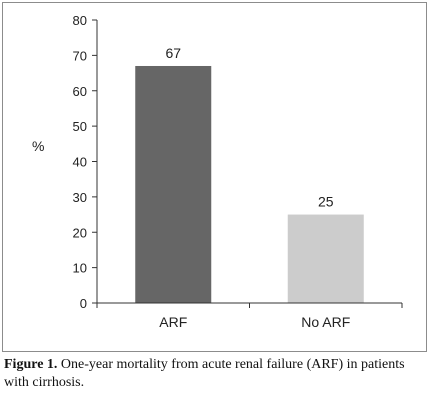  I want to click on y-tick-label: 20, so click(80, 232).